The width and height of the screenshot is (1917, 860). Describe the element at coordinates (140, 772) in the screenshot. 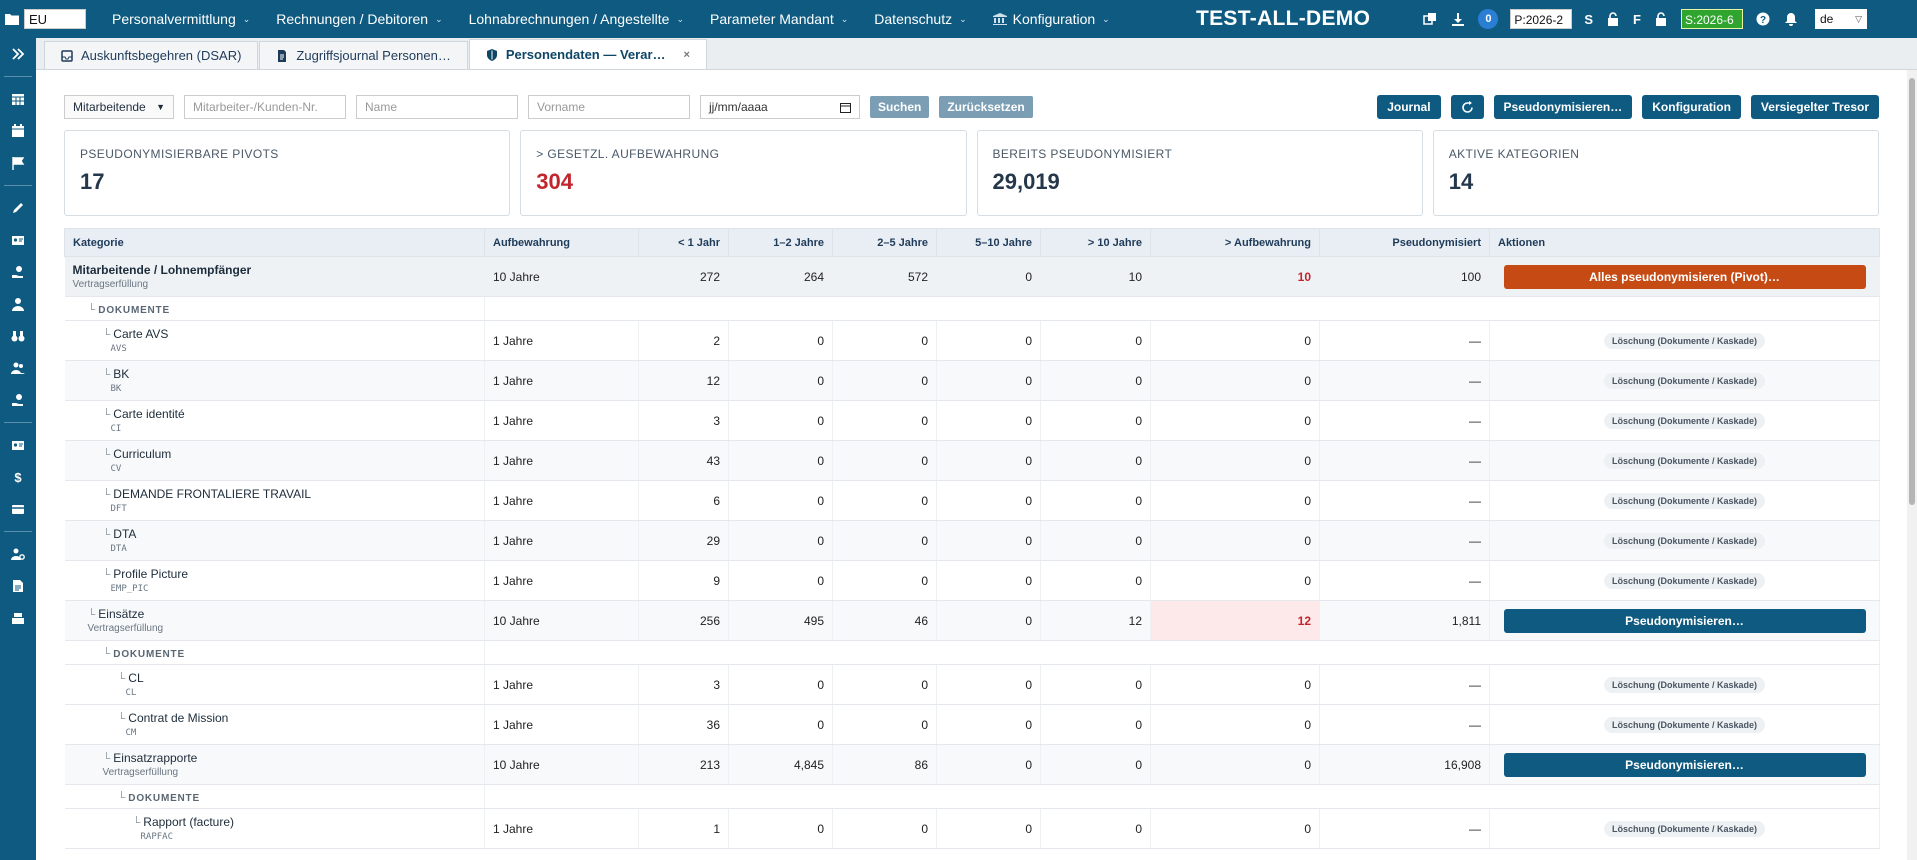

I see `row-legal-basis: Vertragserfüllung` at that location.